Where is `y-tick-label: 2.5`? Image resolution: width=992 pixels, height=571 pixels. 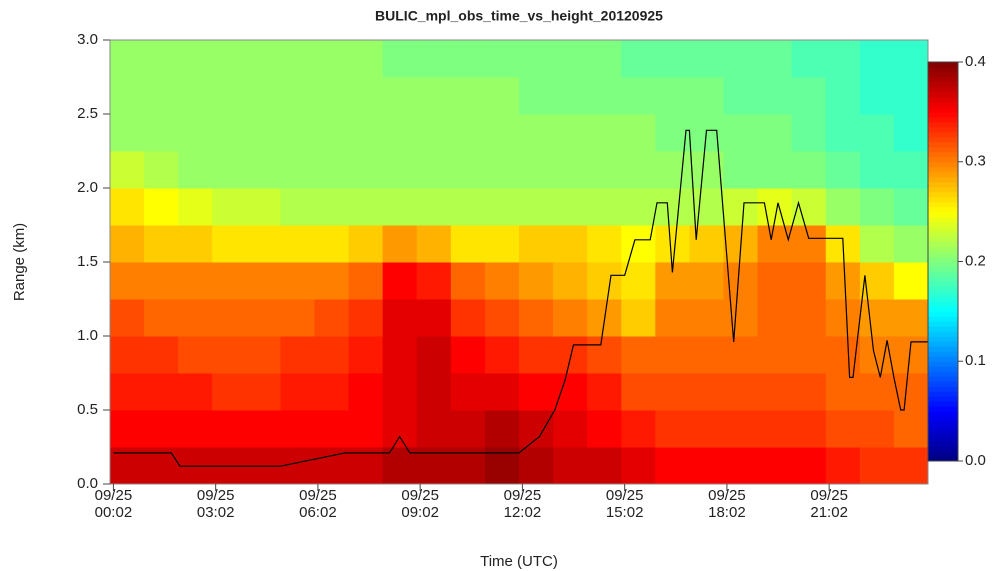 y-tick-label: 2.5 is located at coordinates (87, 113).